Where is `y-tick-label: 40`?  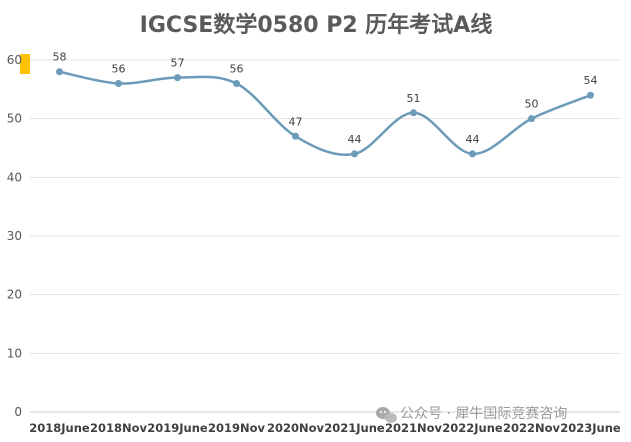
y-tick-label: 40 is located at coordinates (14, 177).